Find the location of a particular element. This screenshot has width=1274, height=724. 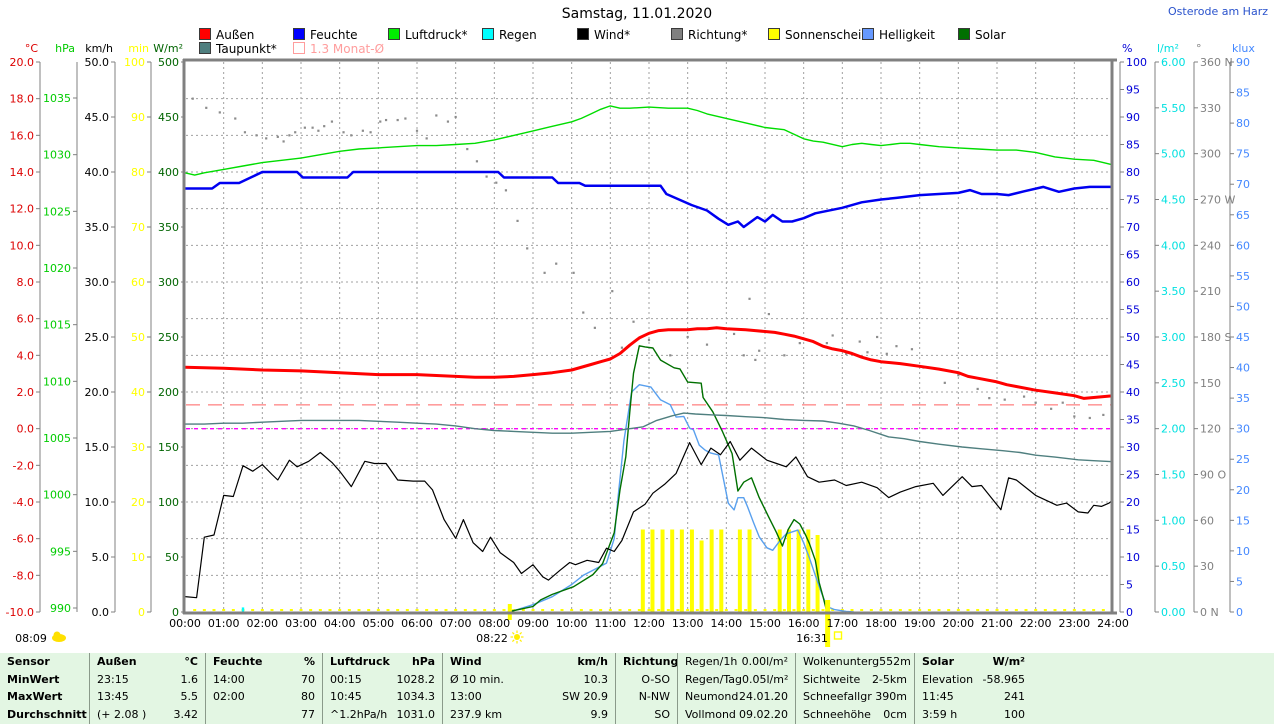

table-cell-value: % is located at coordinates (309, 661).